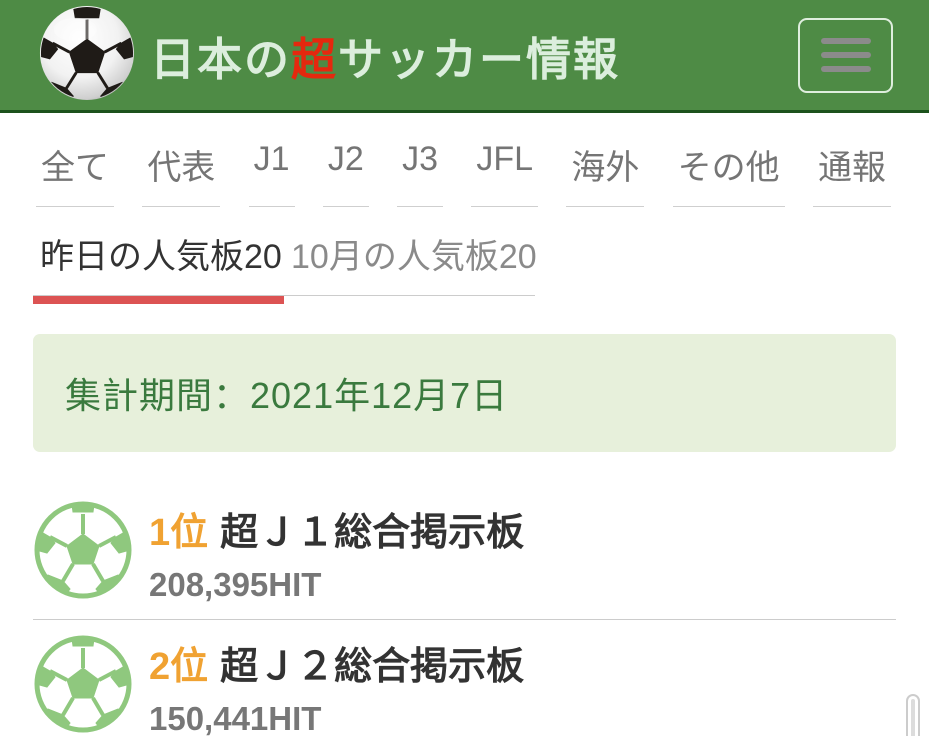 This screenshot has width=929, height=736. I want to click on nav-tab-national-team: 代表, so click(181, 173).